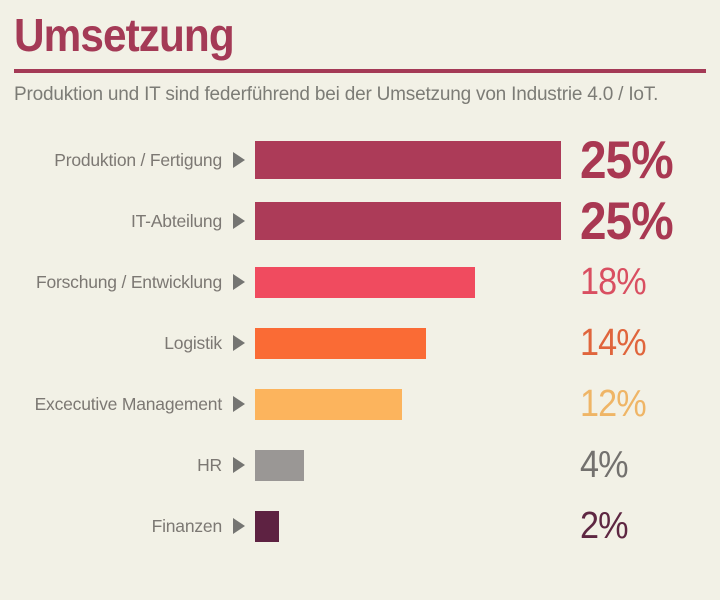 The height and width of the screenshot is (600, 720). I want to click on bar-label: Logistik, so click(193, 342).